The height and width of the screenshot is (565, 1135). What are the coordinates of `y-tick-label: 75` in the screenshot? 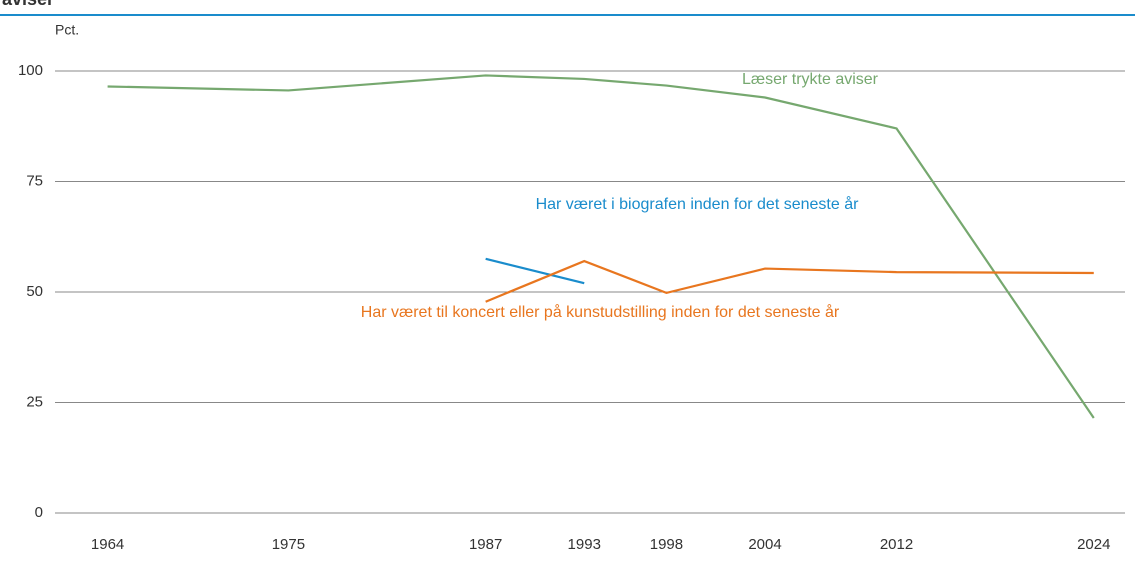 It's located at (34, 180).